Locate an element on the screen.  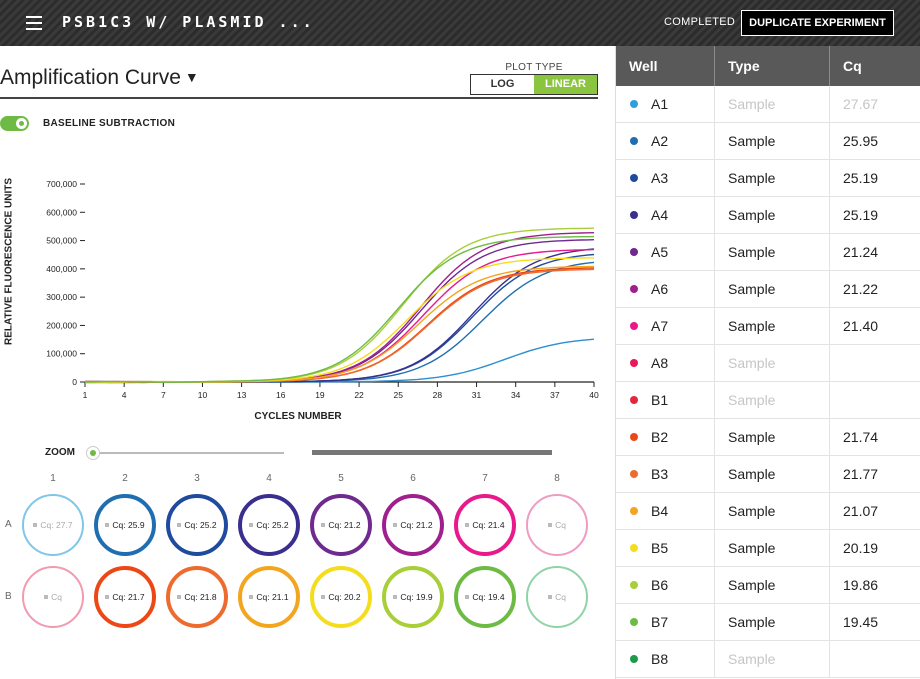
table-row: A4 Sample 25.19 is located at coordinates (768, 215).